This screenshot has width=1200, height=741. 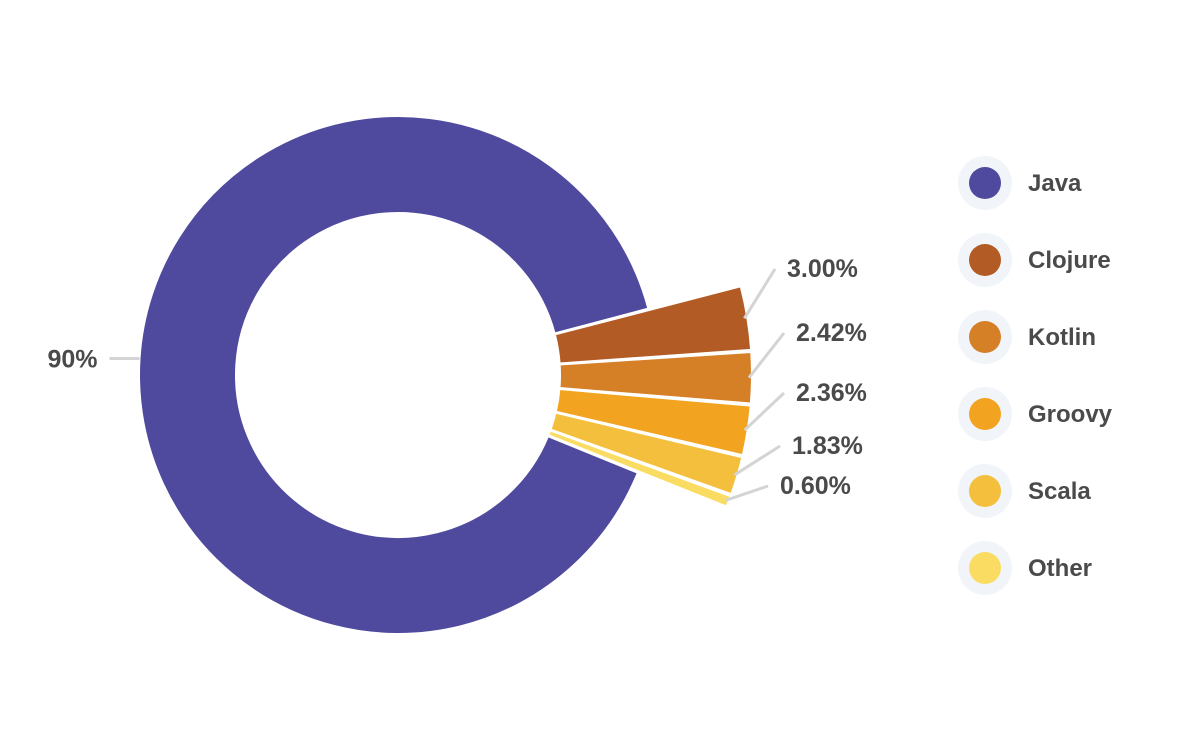 What do you see at coordinates (1020, 183) in the screenshot?
I see `legend-item-java: Java` at bounding box center [1020, 183].